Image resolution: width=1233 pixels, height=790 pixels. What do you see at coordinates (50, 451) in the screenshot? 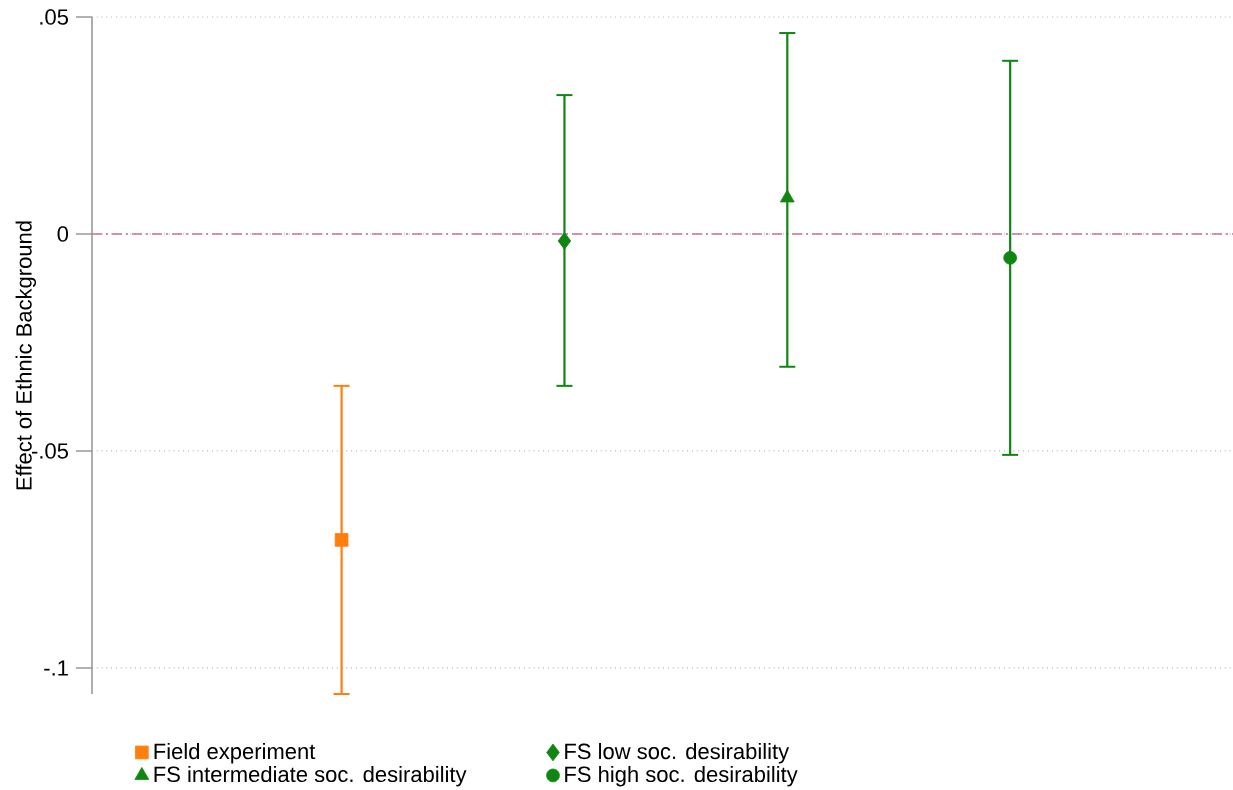
I see `y-tick-label: -.05` at bounding box center [50, 451].